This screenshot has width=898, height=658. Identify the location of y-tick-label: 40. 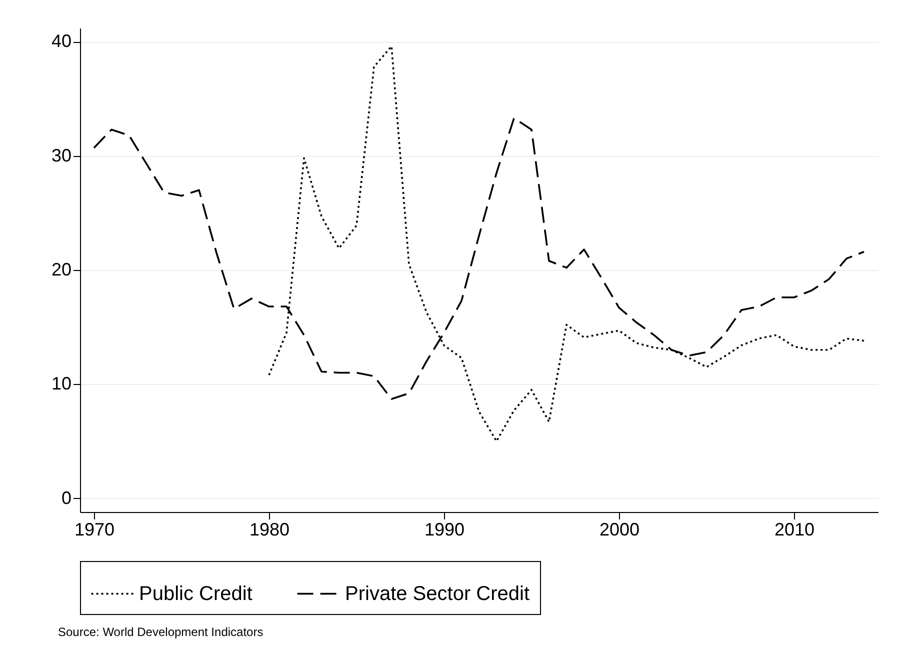
(61, 41).